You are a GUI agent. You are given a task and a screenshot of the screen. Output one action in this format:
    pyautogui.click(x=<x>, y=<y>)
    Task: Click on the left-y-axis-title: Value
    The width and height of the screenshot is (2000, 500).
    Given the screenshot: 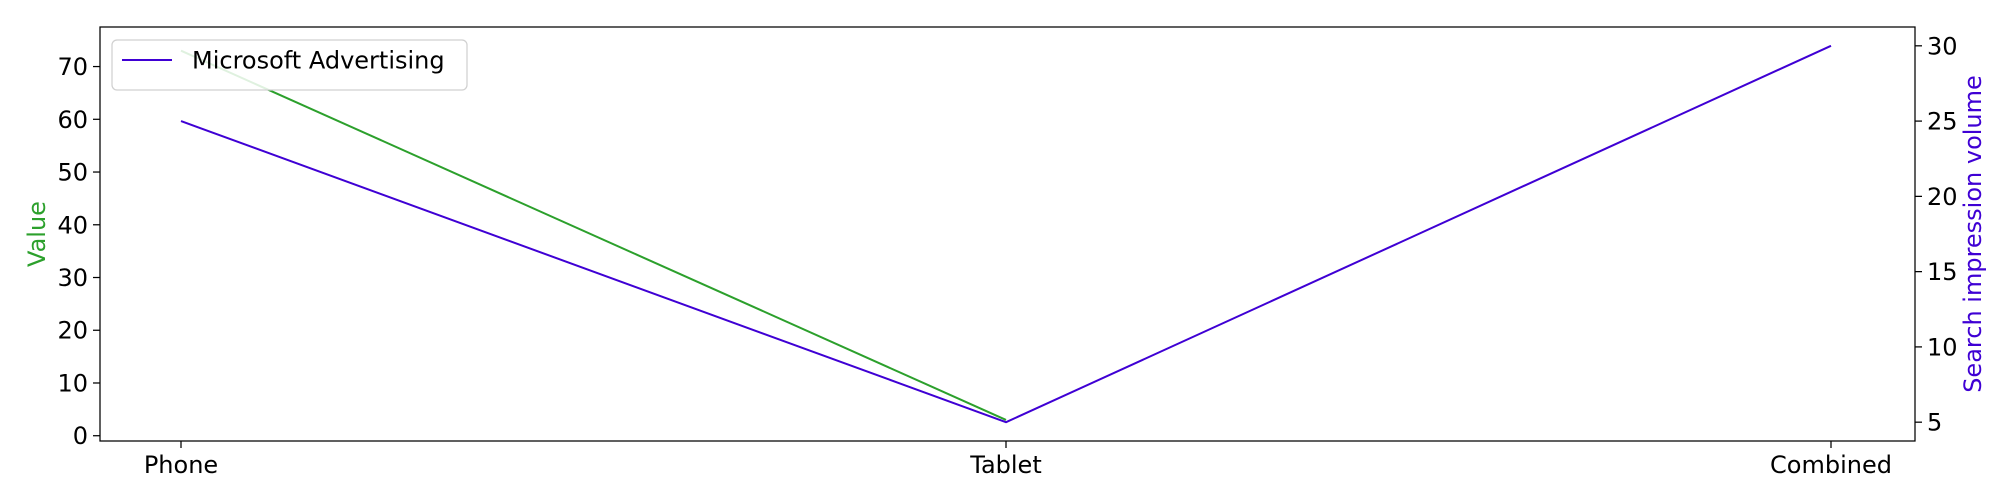 What is the action you would take?
    pyautogui.click(x=37, y=234)
    